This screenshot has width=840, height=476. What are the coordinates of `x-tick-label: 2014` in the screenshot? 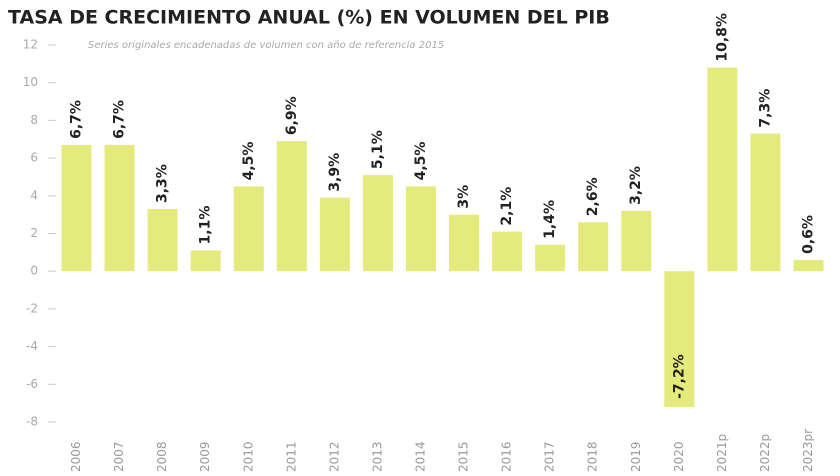 It's located at (420, 456).